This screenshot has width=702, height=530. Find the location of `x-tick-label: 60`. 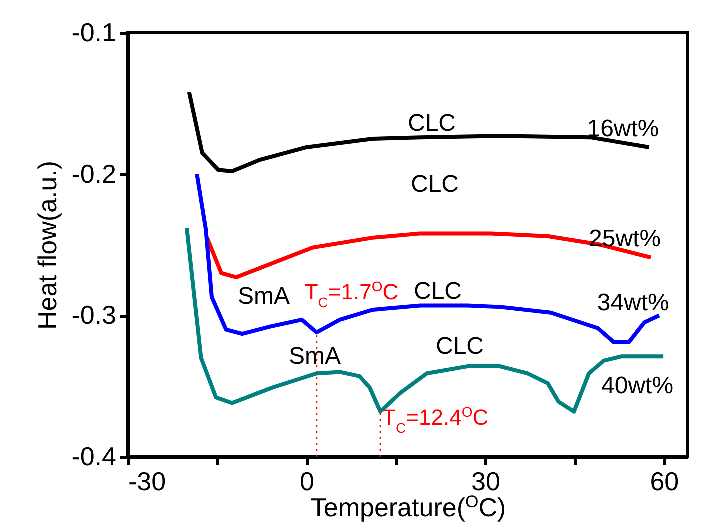

x-tick-label: 60 is located at coordinates (665, 481).